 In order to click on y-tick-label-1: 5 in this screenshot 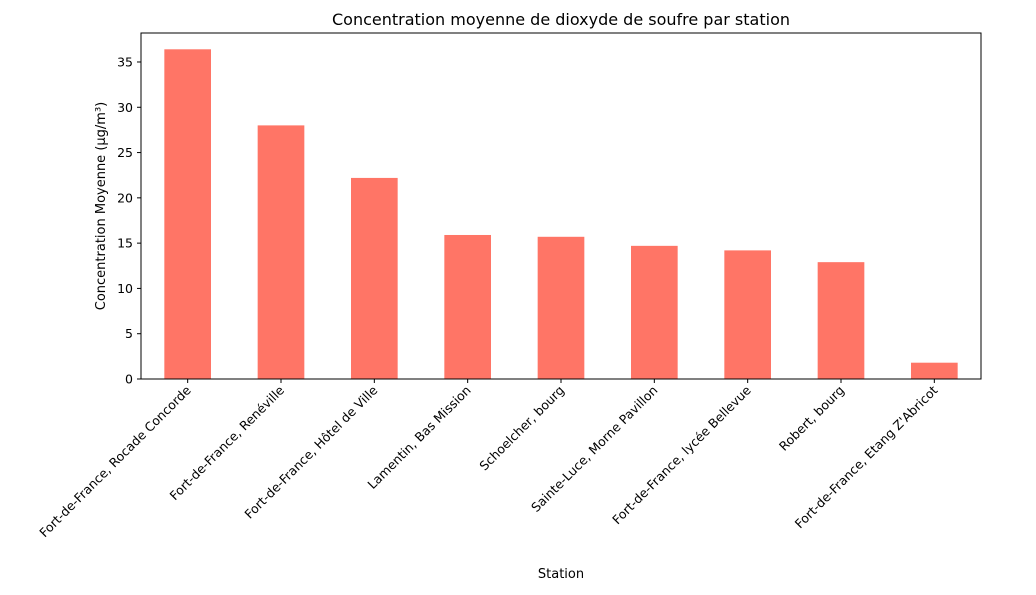, I will do `click(129, 333)`.